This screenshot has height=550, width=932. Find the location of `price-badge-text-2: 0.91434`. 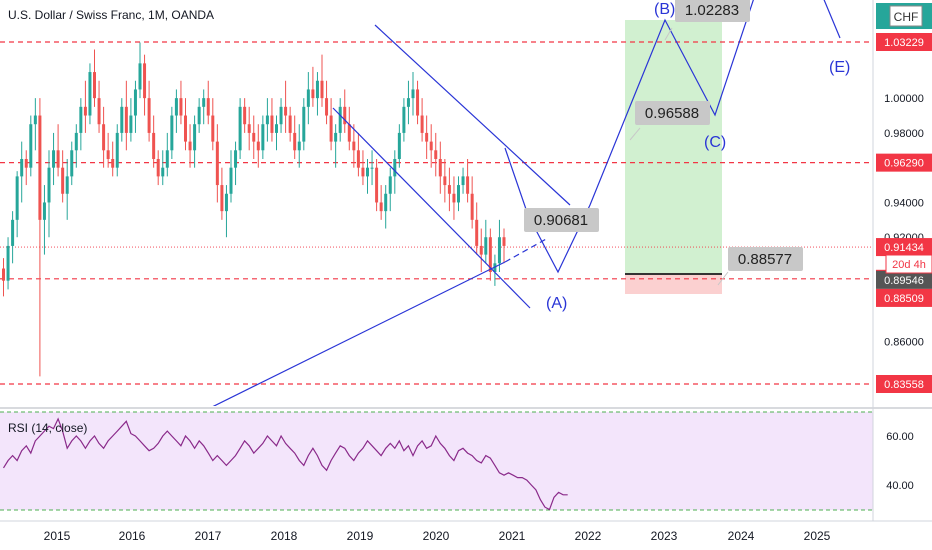

price-badge-text-2: 0.91434 is located at coordinates (904, 248).